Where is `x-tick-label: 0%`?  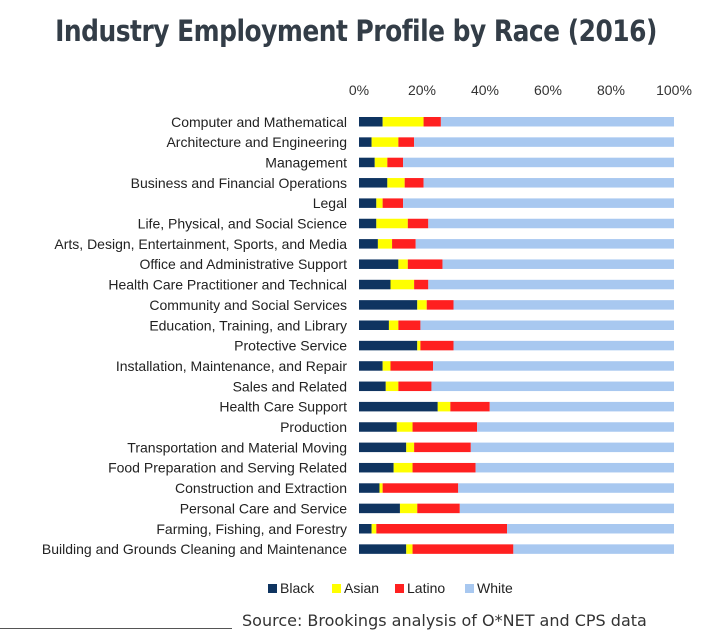 x-tick-label: 0% is located at coordinates (359, 90).